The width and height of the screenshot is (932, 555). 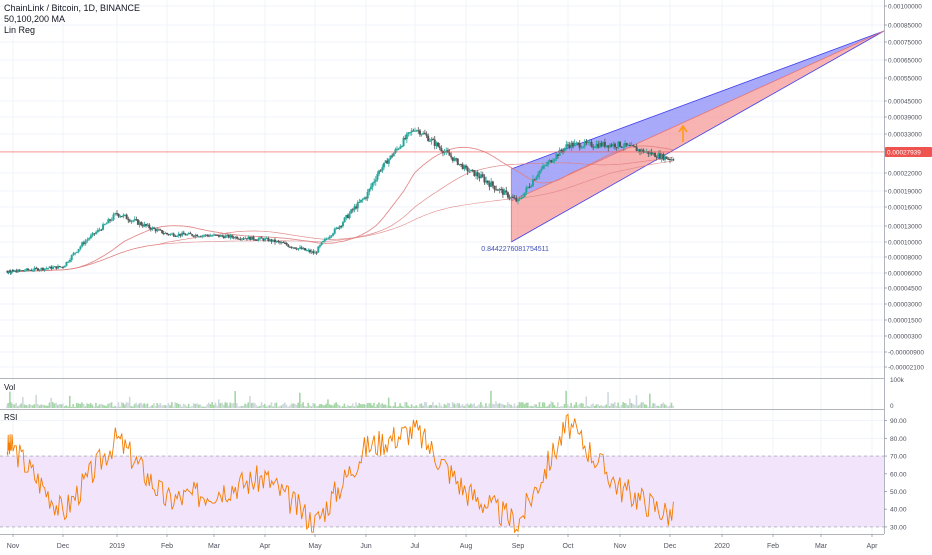 What do you see at coordinates (20, 30) in the screenshot?
I see `linreg-legend: Lin Reg` at bounding box center [20, 30].